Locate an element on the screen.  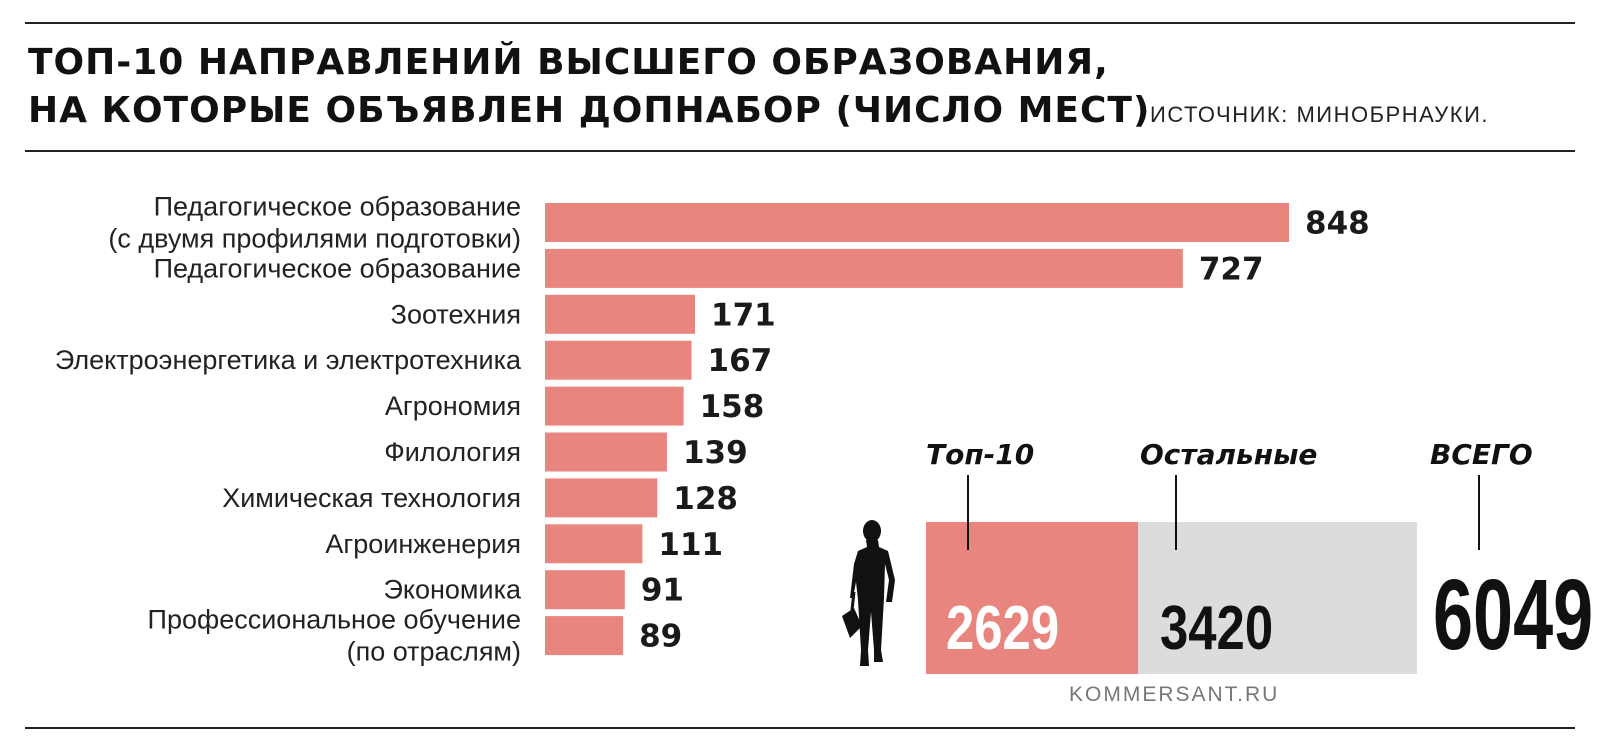
summary-bar-top10: 2629 is located at coordinates (1032, 598).